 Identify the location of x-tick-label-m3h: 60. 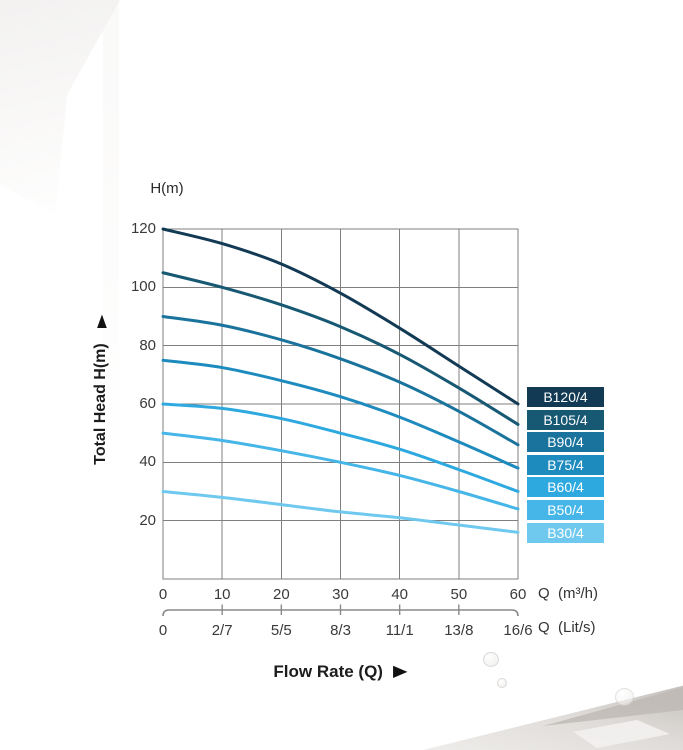
(518, 594).